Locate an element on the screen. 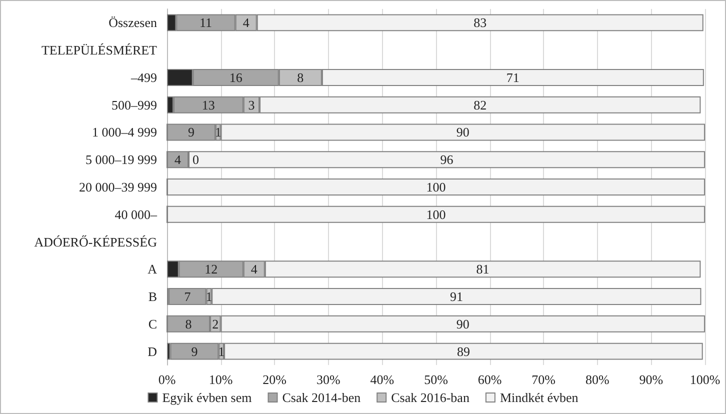 The image size is (726, 414). legend-label: Csak 2016-ban is located at coordinates (430, 397).